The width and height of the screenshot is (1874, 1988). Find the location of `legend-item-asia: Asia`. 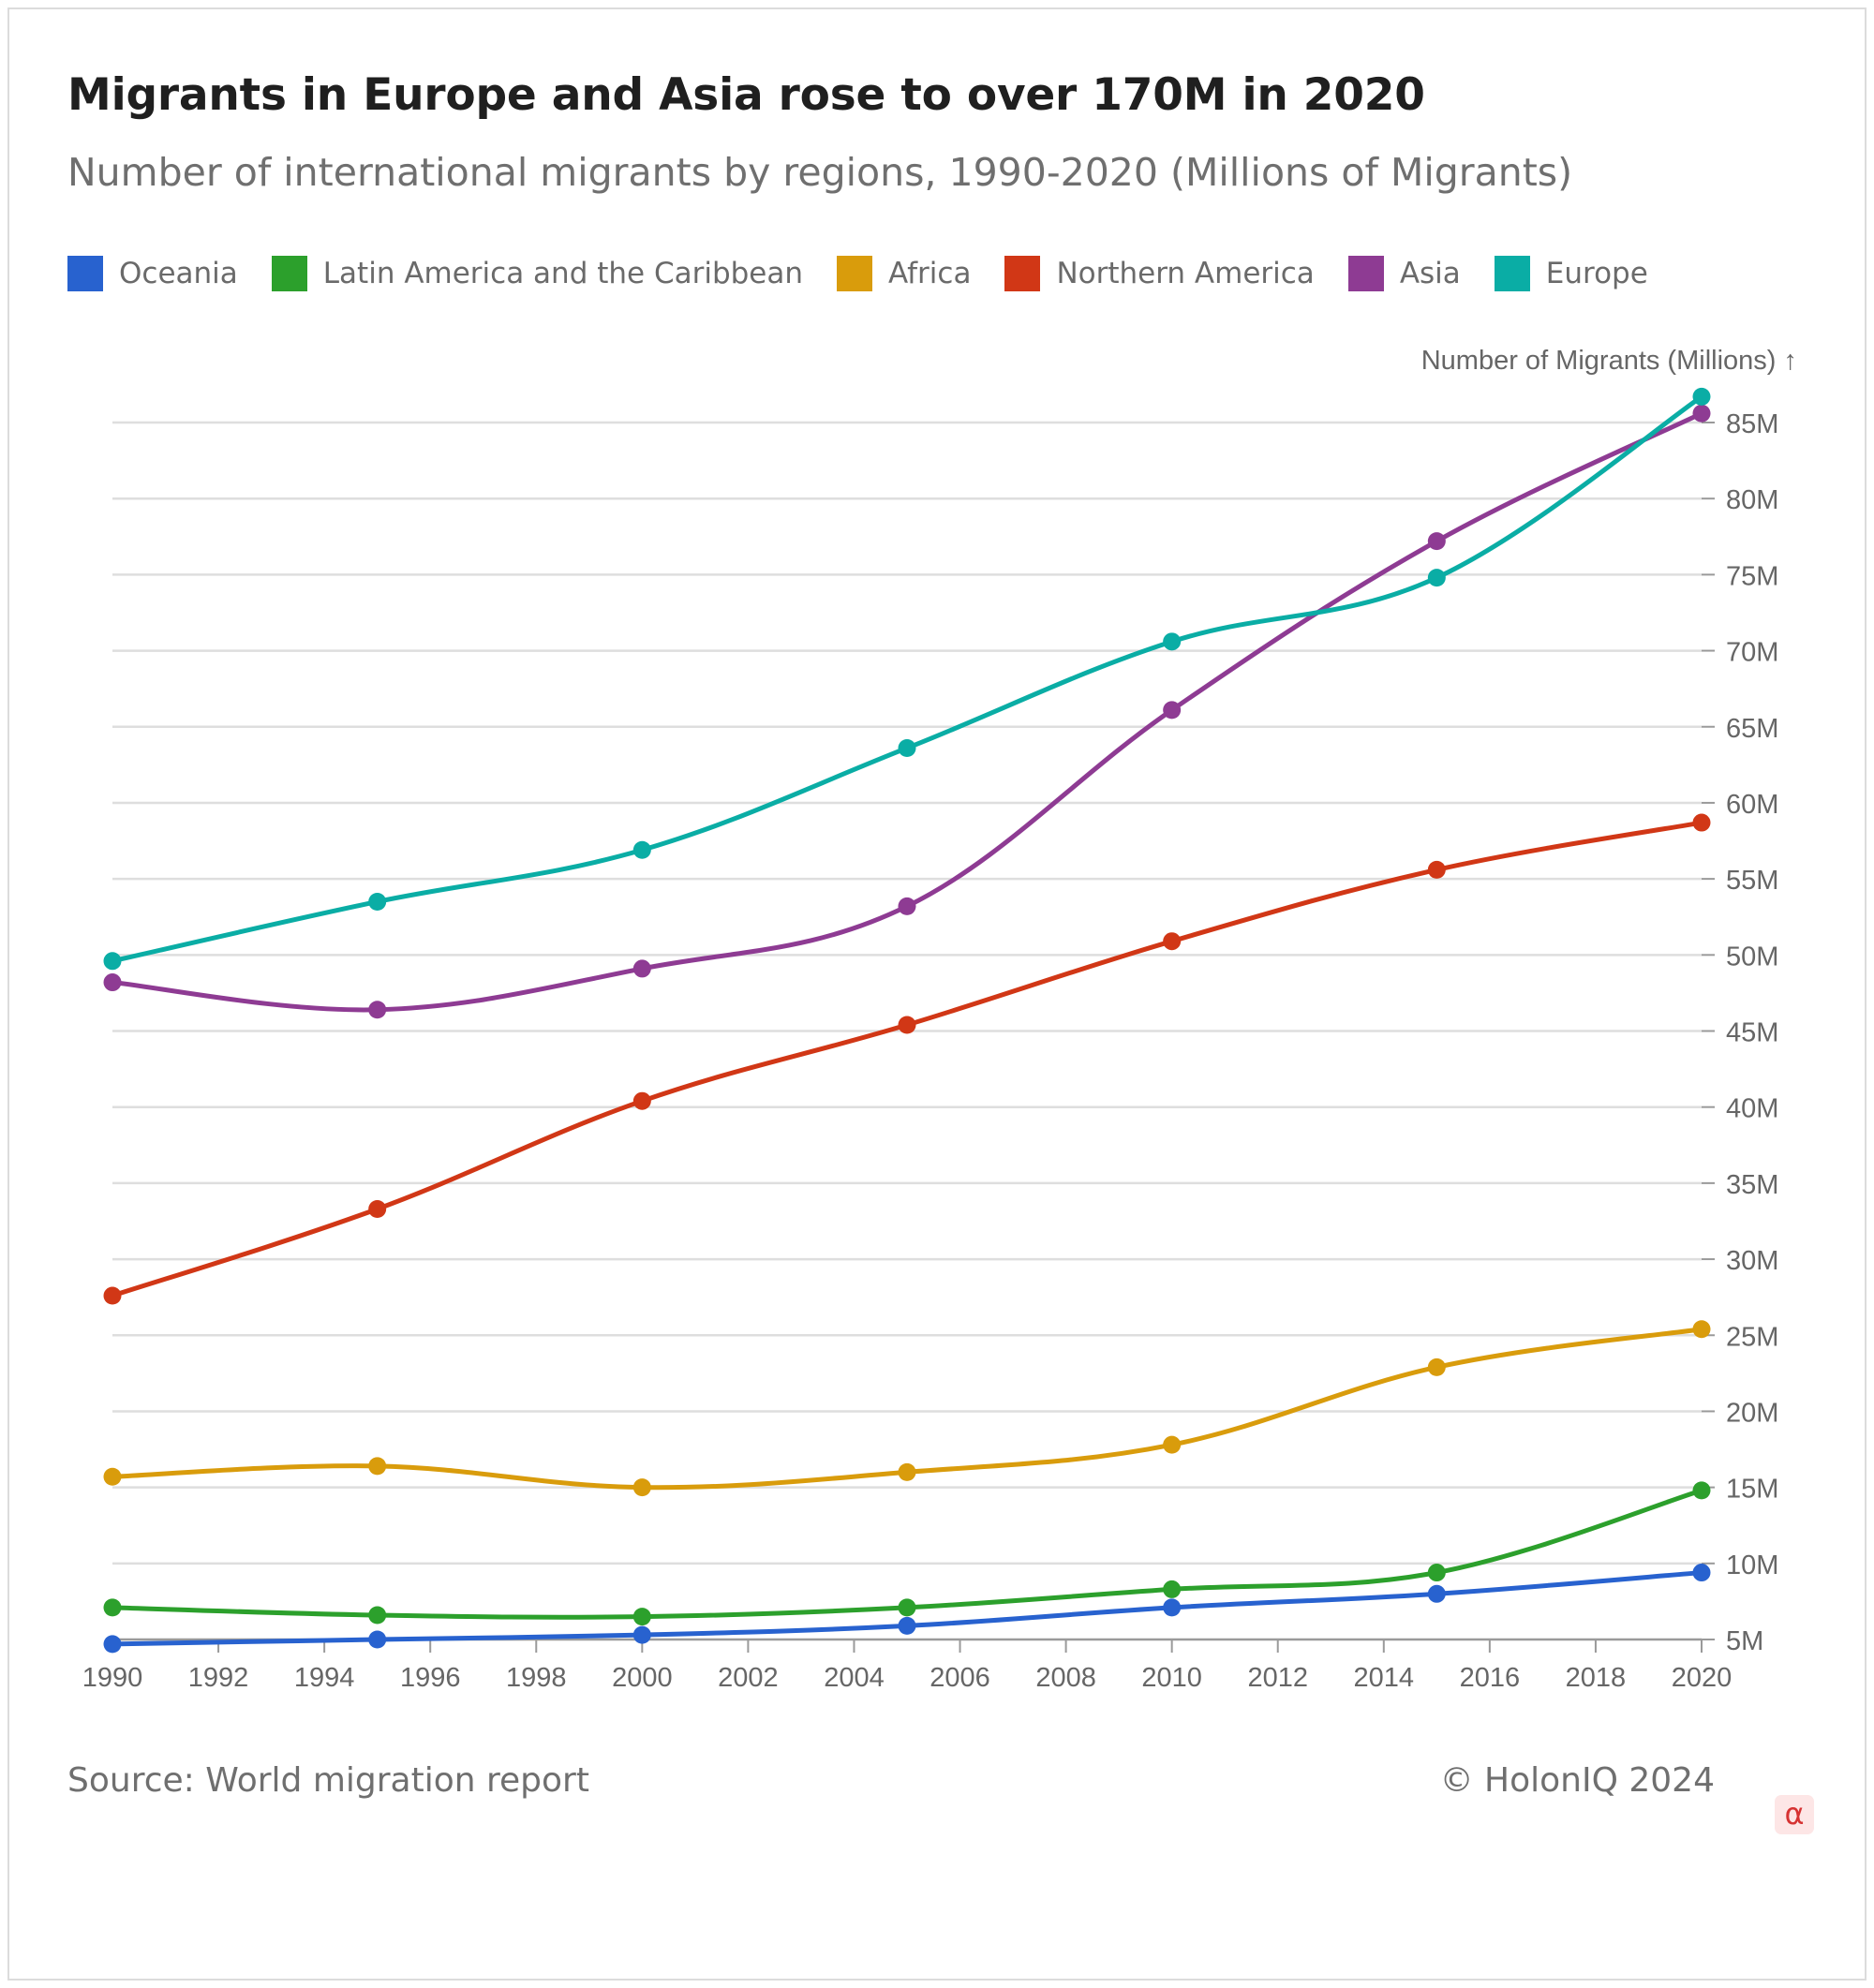

legend-item-asia: Asia is located at coordinates (1404, 273).